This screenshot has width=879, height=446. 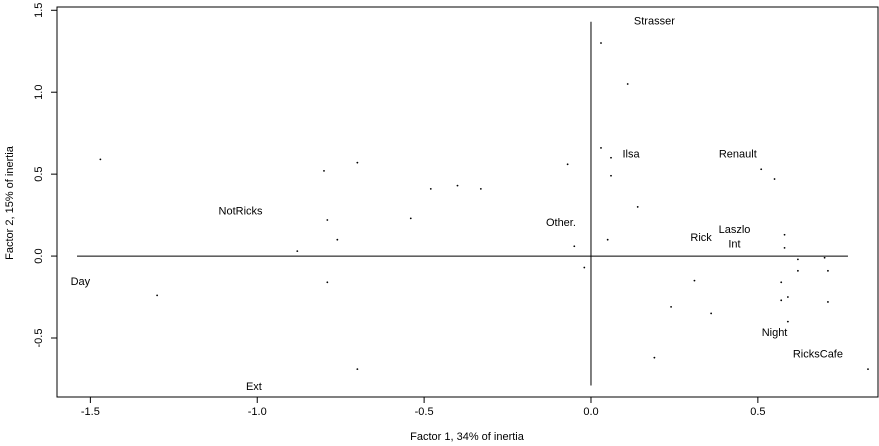 What do you see at coordinates (424, 412) in the screenshot?
I see `x-tick-label: -0.5` at bounding box center [424, 412].